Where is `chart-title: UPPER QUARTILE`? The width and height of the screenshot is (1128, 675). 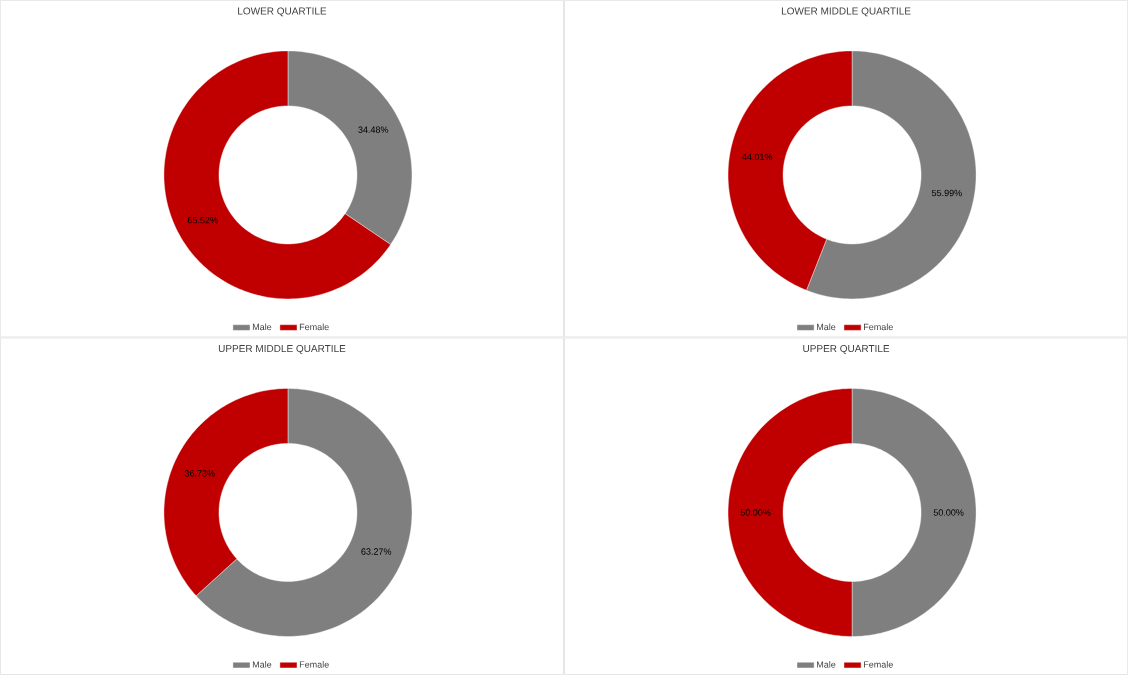 chart-title: UPPER QUARTILE is located at coordinates (846, 349).